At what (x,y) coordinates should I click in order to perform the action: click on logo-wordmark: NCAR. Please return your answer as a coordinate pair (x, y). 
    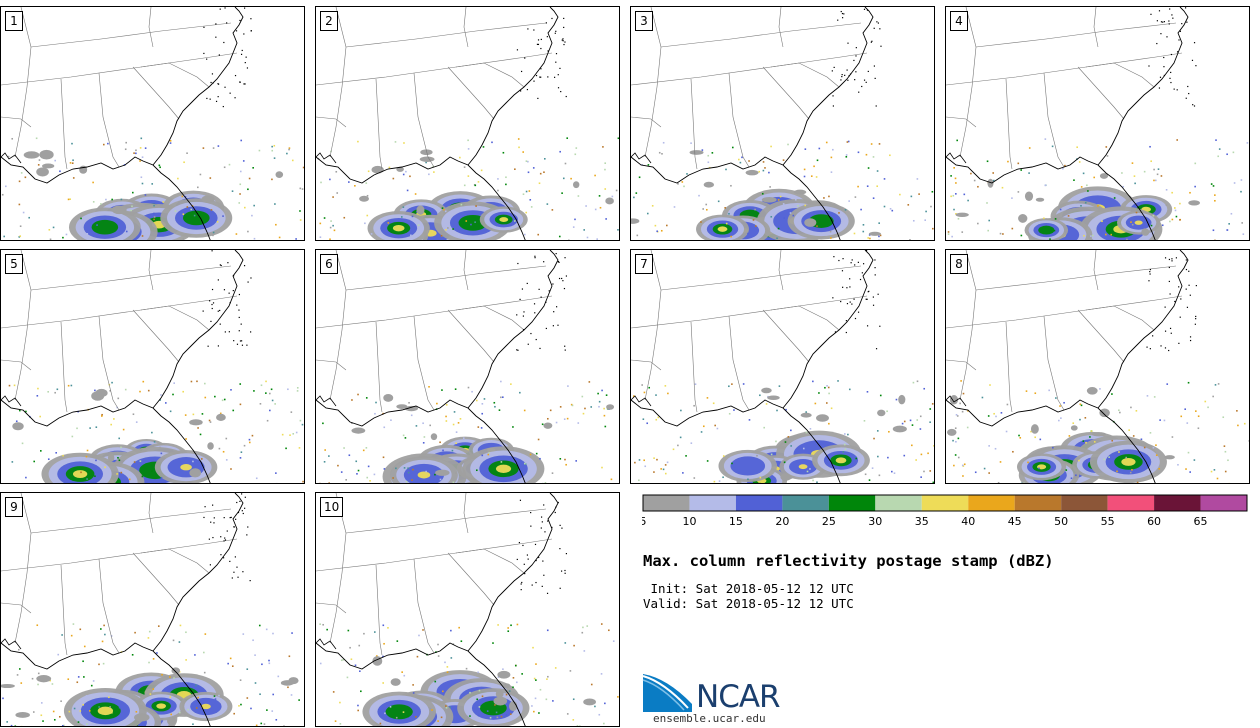
    Looking at the image, I should click on (738, 697).